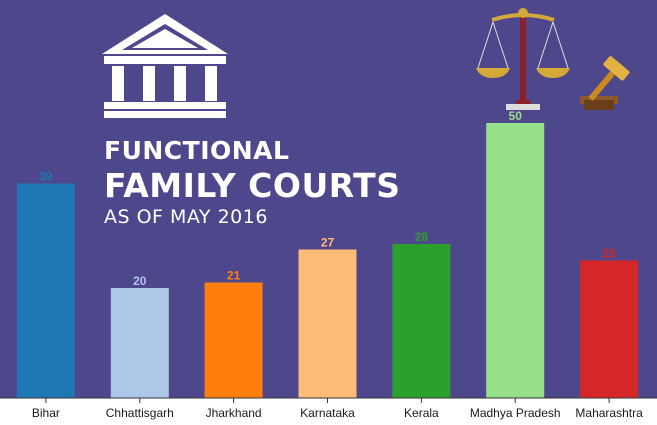  I want to click on title-line-1: FUNCTIONAL, so click(197, 150).